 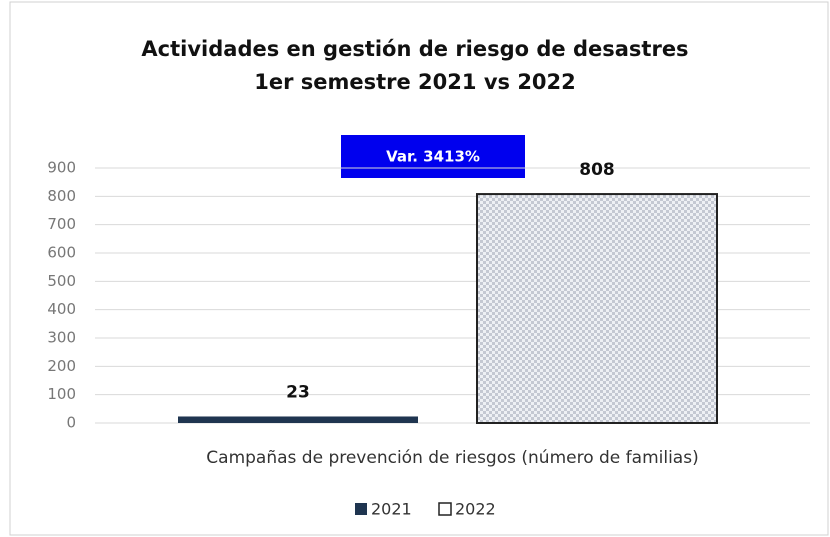 I want to click on chart-subtitle: 1er semestre 2021 vs 2022, so click(x=415, y=82).